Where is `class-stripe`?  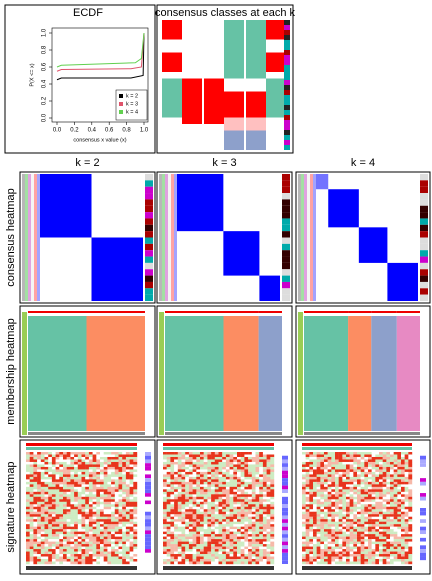 class-stripe is located at coordinates (287, 127).